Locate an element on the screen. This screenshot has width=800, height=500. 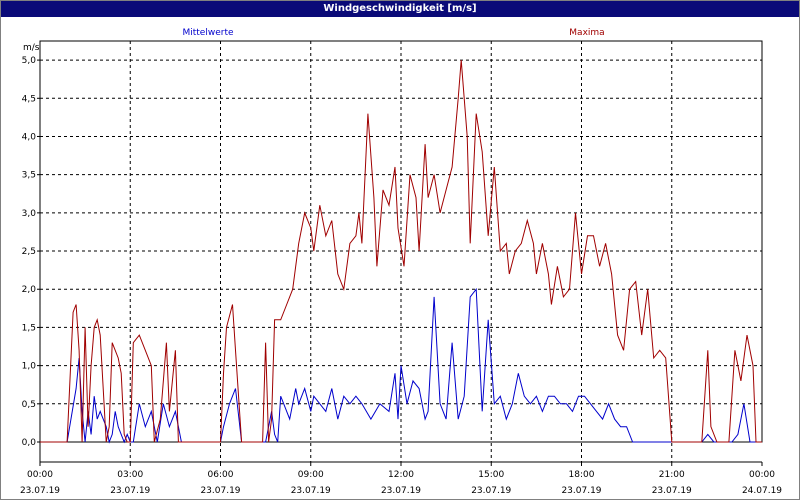
y-tick-label: 2,0 is located at coordinates (29, 290).